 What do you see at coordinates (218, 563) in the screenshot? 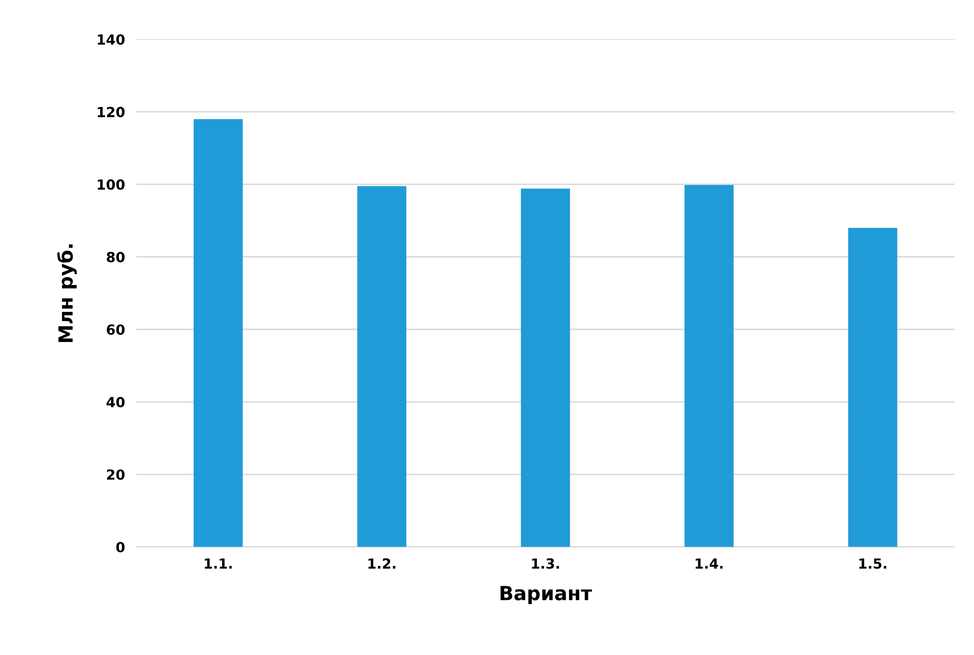
I see `x-tick-label: 1.1.` at bounding box center [218, 563].